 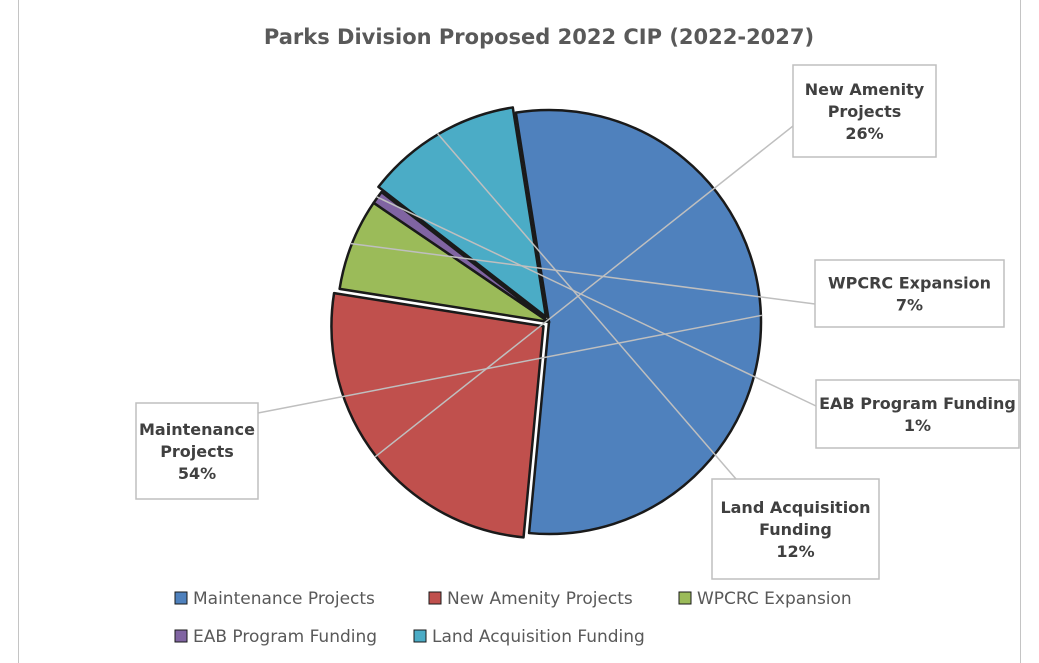 What do you see at coordinates (437, 415) in the screenshot?
I see `pie-slice-new-amenity` at bounding box center [437, 415].